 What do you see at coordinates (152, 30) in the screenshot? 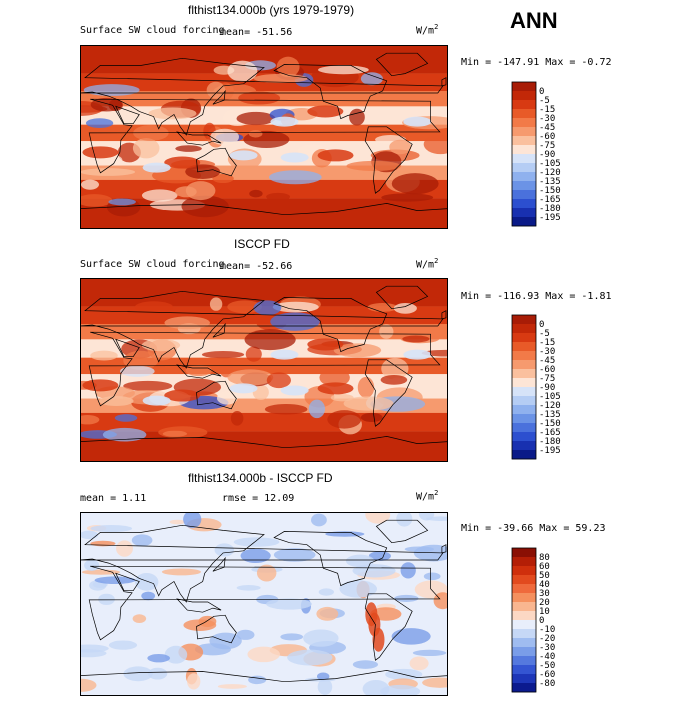
I see `panel1-variable-label: Surface SW cloud forcing` at bounding box center [152, 30].